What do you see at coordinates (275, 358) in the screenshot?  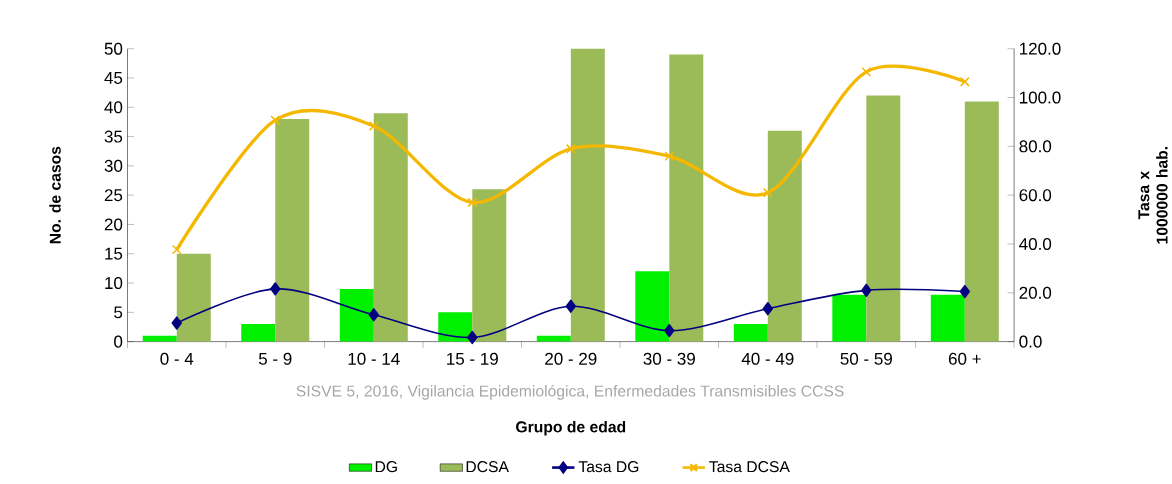 I see `x-tick-label: 5 - 9` at bounding box center [275, 358].